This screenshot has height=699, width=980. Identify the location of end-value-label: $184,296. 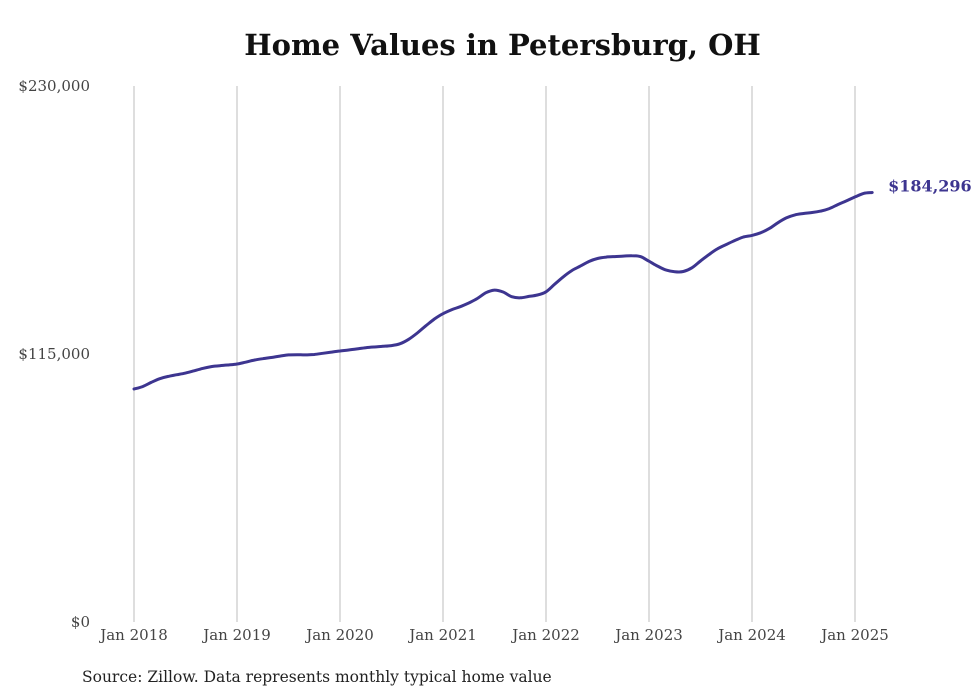
(930, 186).